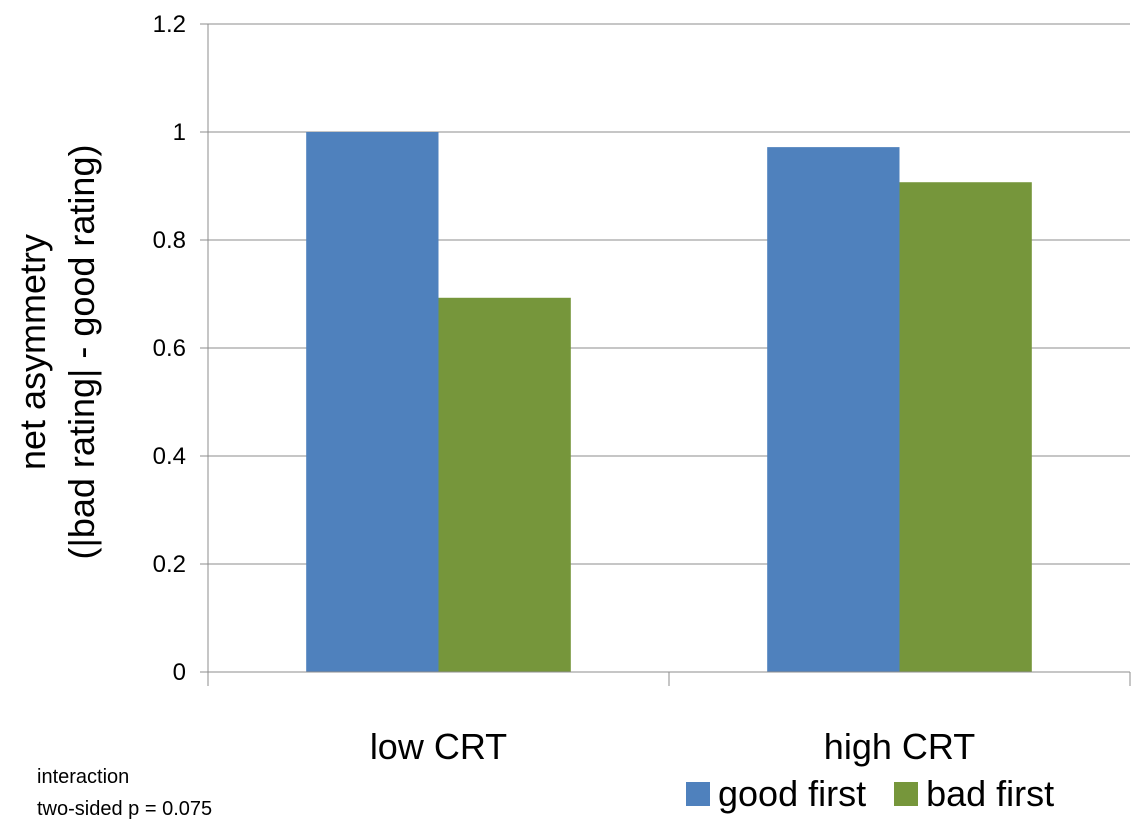 The width and height of the screenshot is (1132, 827). What do you see at coordinates (669, 719) in the screenshot?
I see `x-axis: low CRT high CRT` at bounding box center [669, 719].